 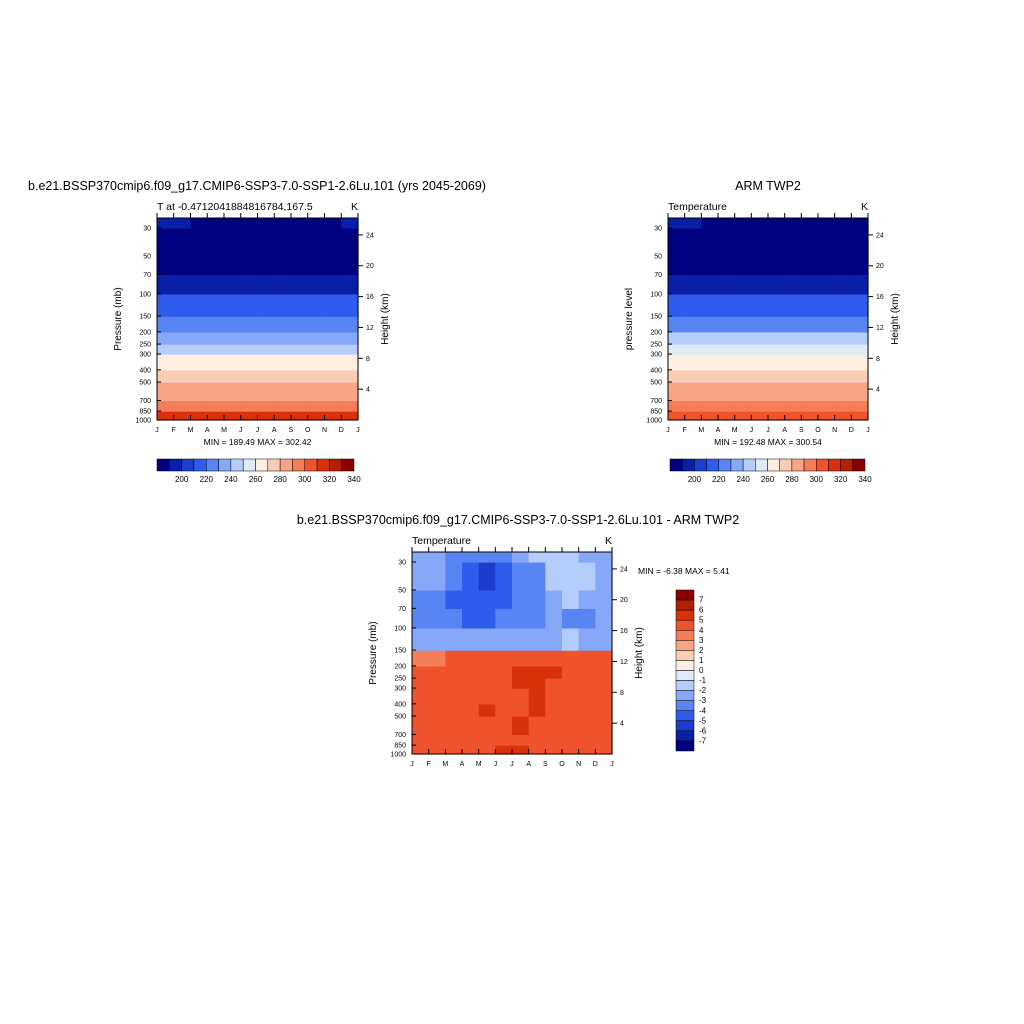 What do you see at coordinates (400, 689) in the screenshot?
I see `y-tick-label: 300` at bounding box center [400, 689].